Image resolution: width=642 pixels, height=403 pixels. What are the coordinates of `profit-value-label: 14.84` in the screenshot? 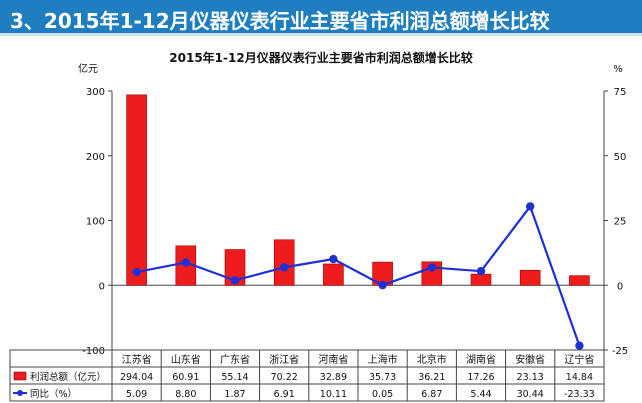 It's located at (579, 377).